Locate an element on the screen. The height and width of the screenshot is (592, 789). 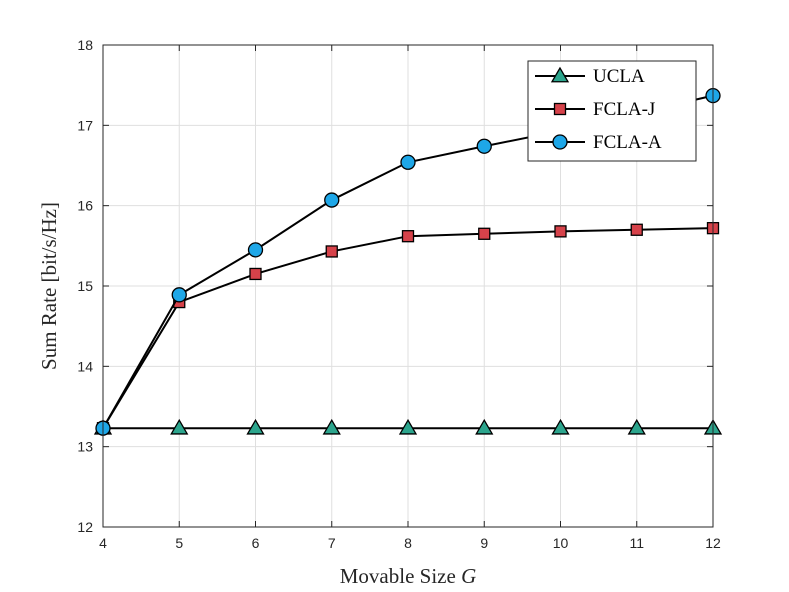
x-tick-labels: 4 5 6 7 8 9 10 11 12 is located at coordinates (410, 543).